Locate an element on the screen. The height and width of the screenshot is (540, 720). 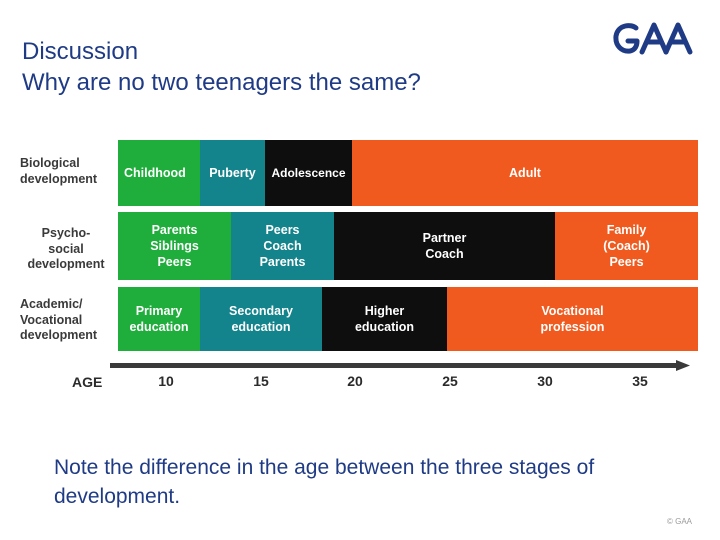
title-line-2: Why are no two teenagers the same? is located at coordinates (221, 82).